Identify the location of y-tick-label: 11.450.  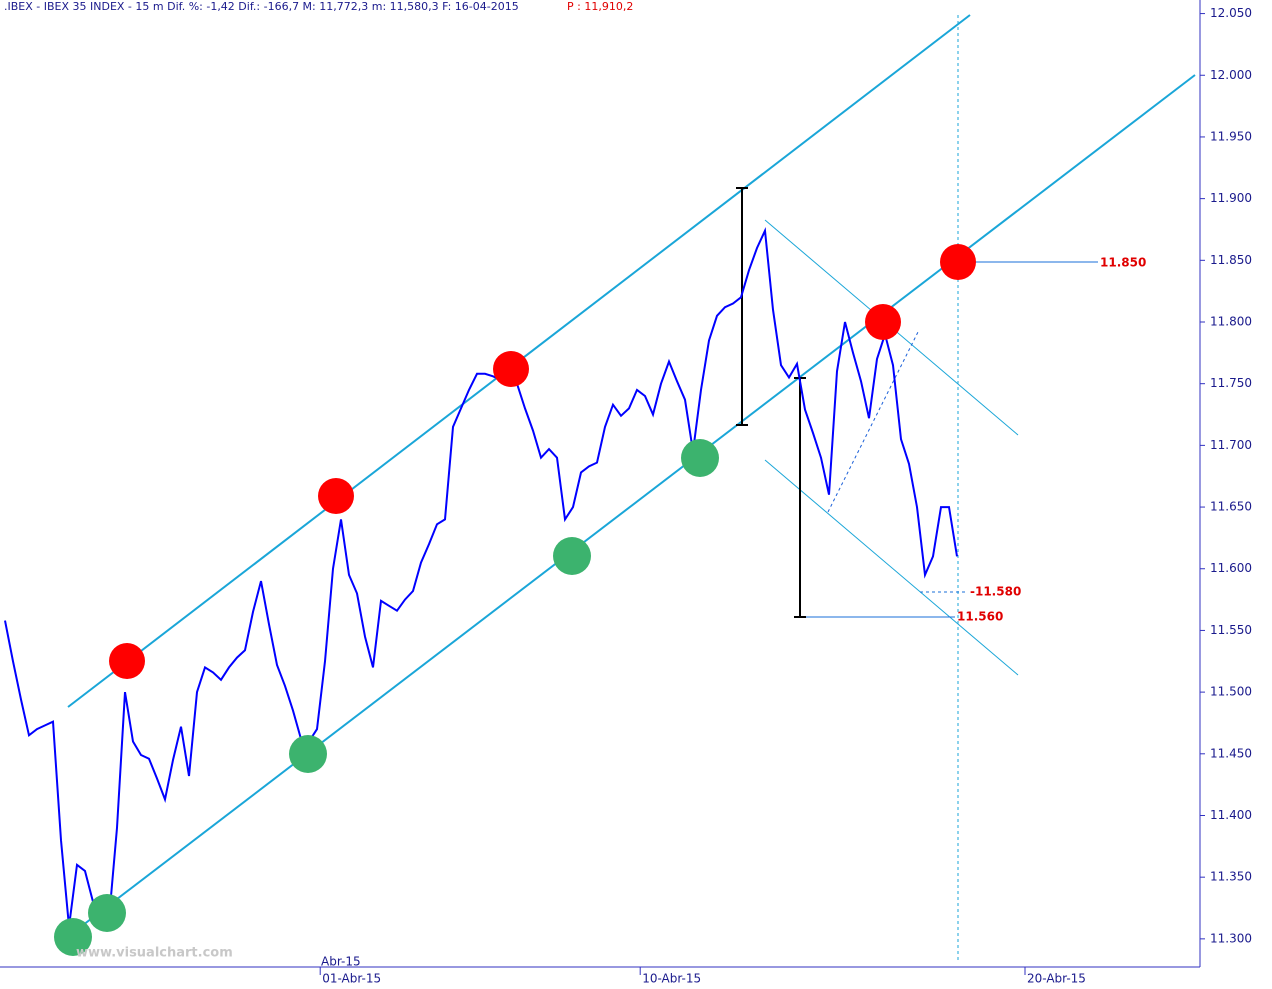
(1231, 753).